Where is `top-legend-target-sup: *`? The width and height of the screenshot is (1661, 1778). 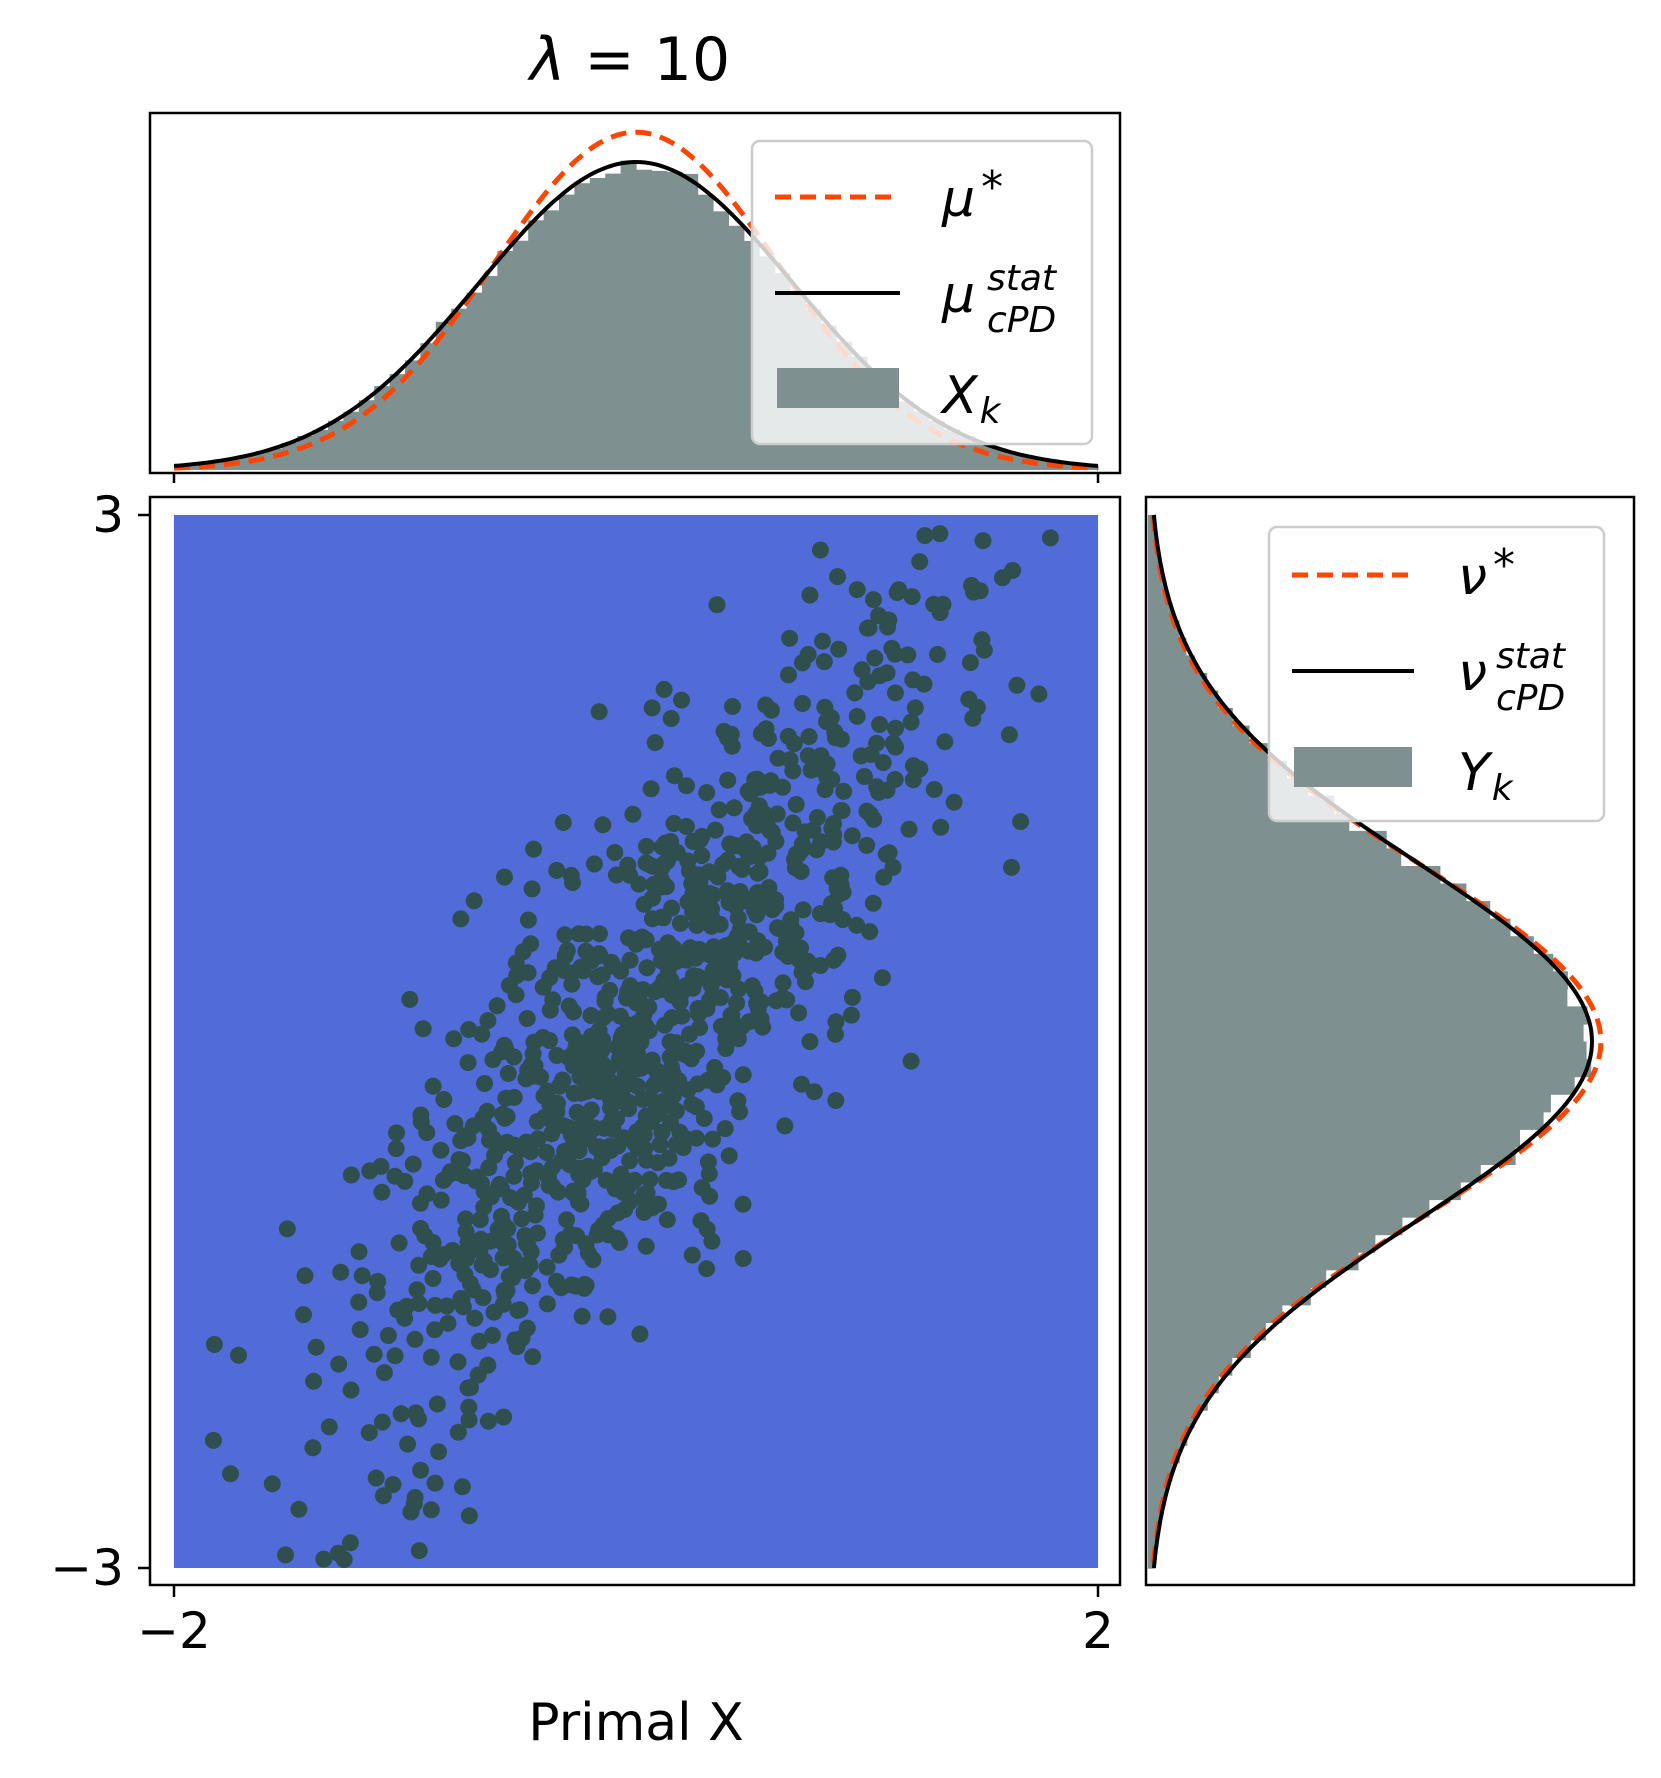
top-legend-target-sup: * is located at coordinates (992, 187).